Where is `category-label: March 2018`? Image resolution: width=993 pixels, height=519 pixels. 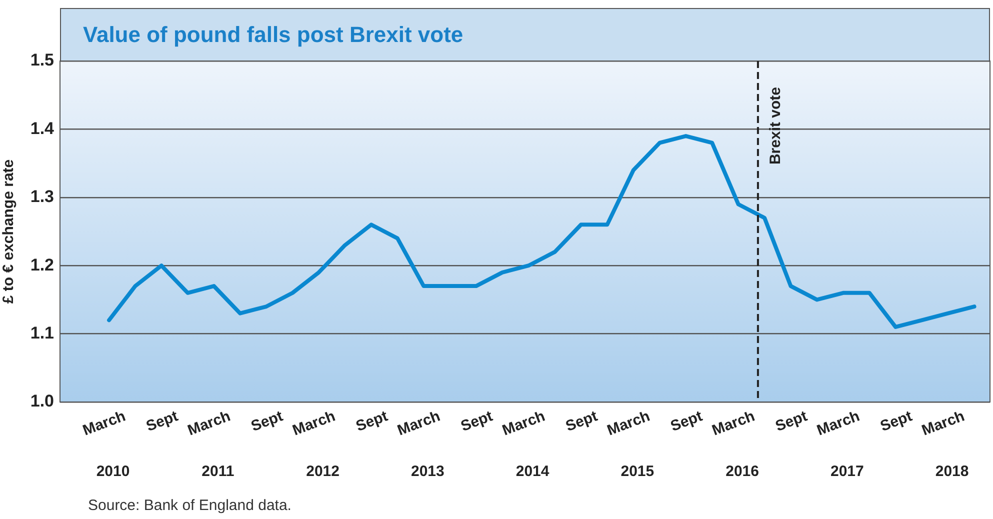 category-label: March 2018 is located at coordinates (944, 444).